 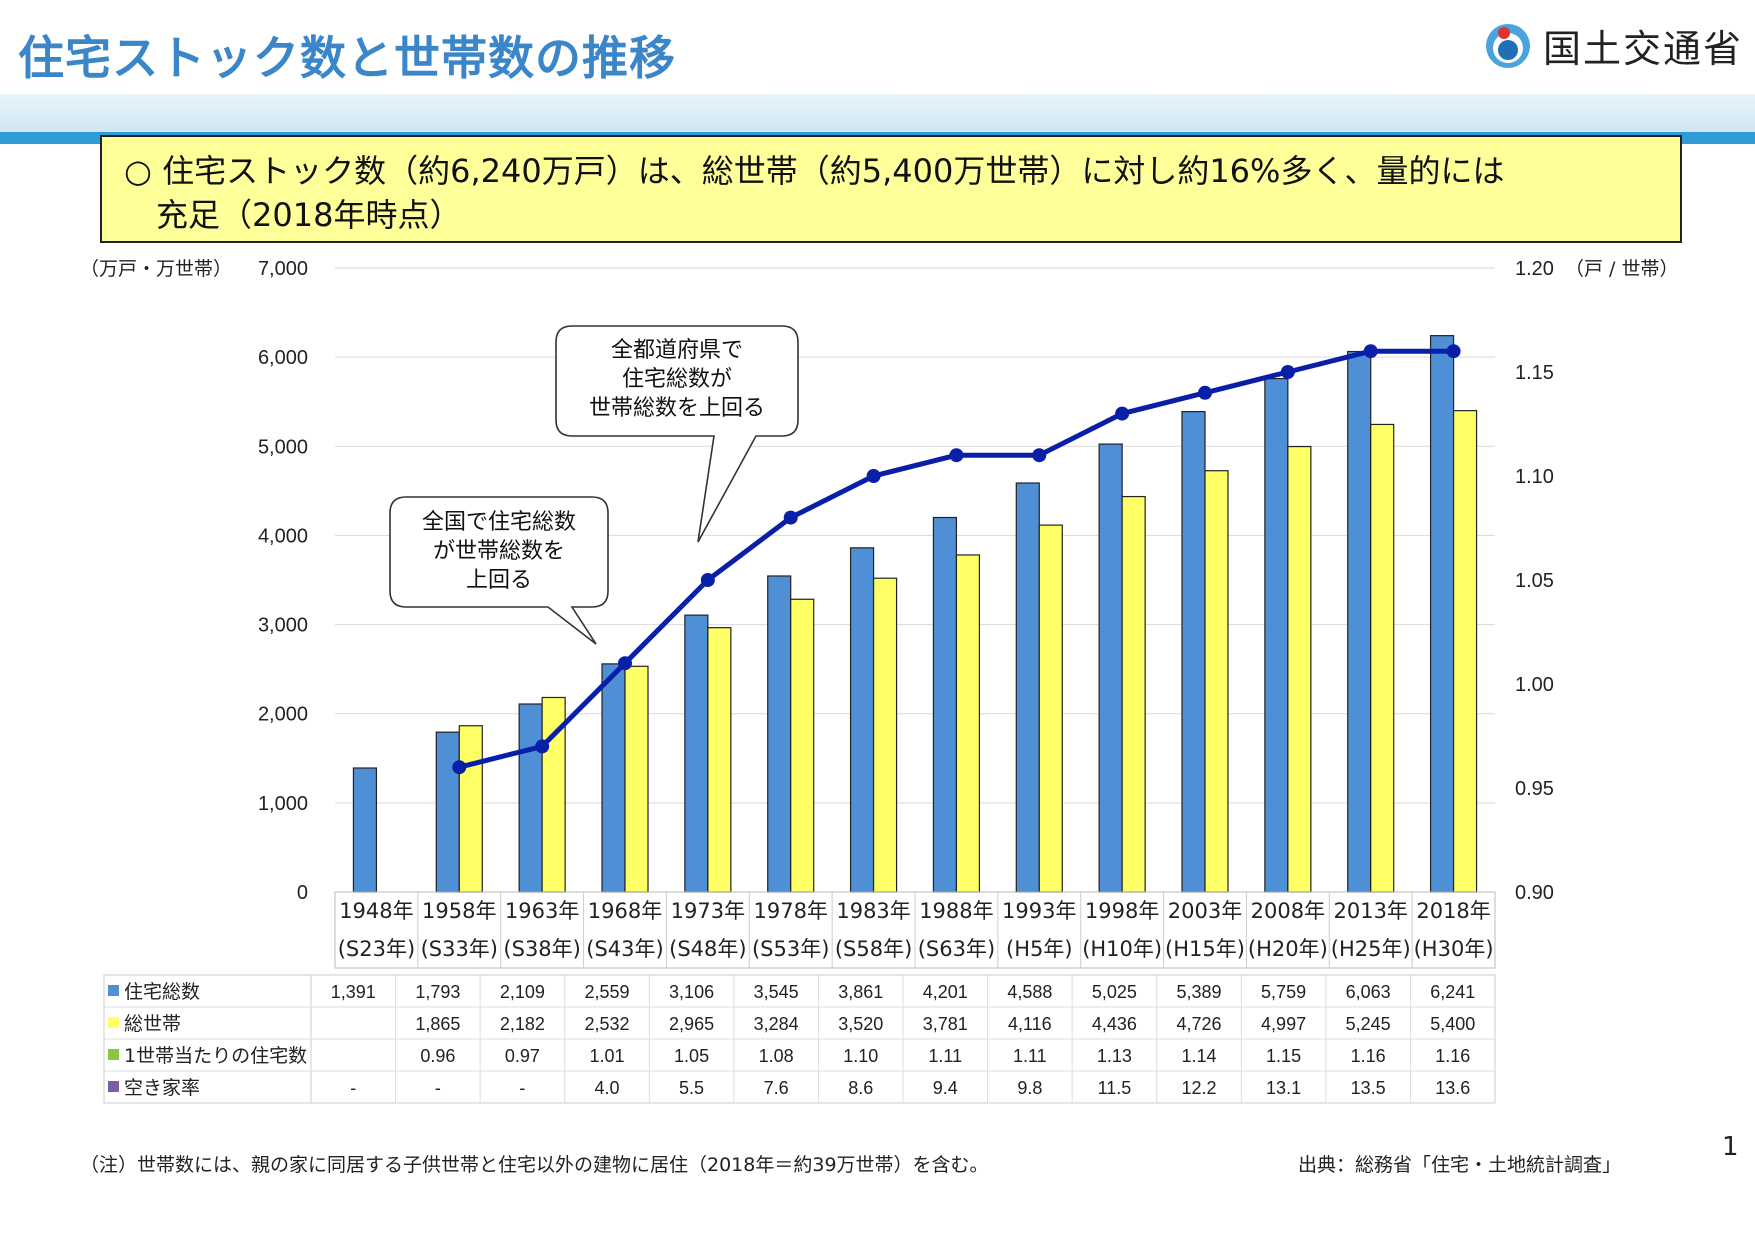 What do you see at coordinates (1029, 1088) in the screenshot?
I see `table-cell: 9.8` at bounding box center [1029, 1088].